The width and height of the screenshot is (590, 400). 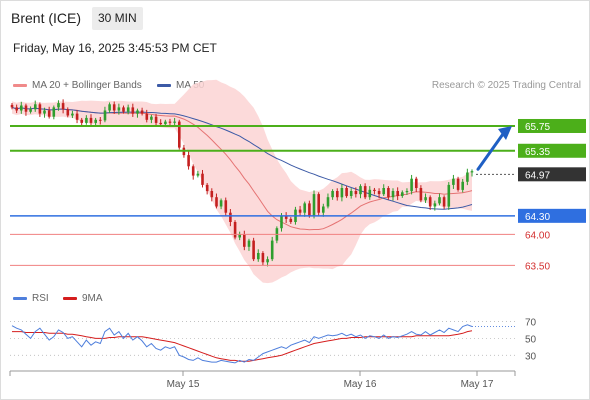 What do you see at coordinates (537, 235) in the screenshot?
I see `support-label: 64.00` at bounding box center [537, 235].